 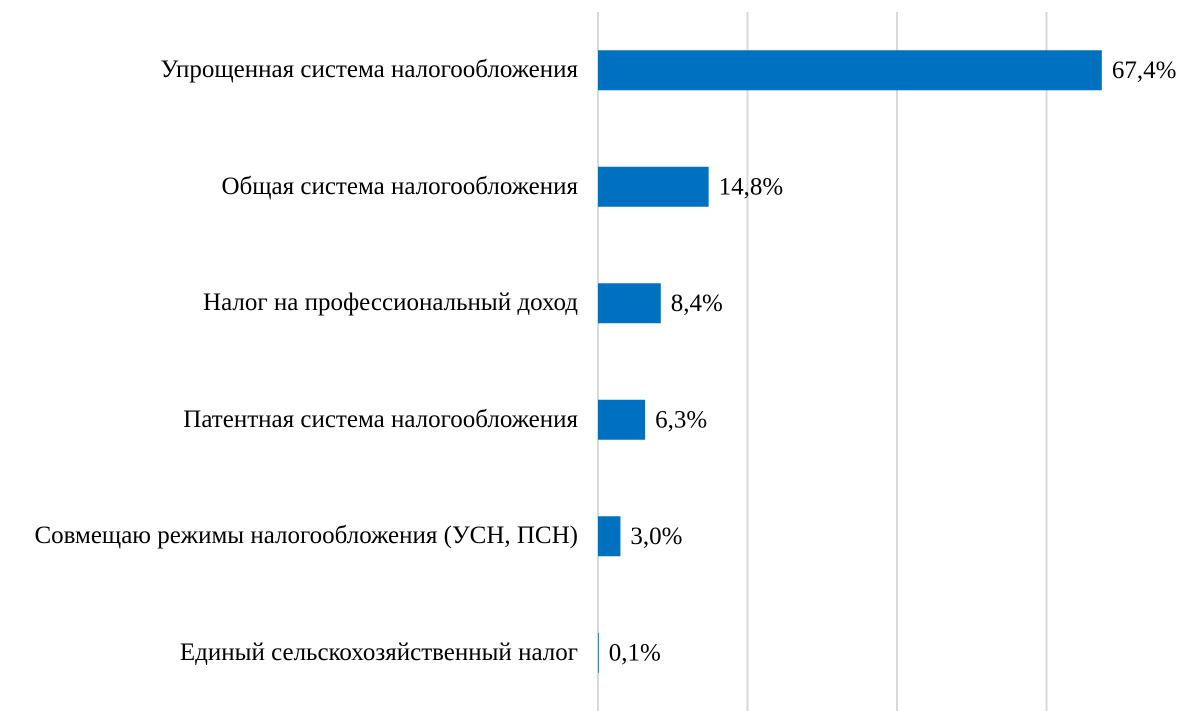 I want to click on category-label-box: Единый сельскохозяйственный налог, so click(x=289, y=653).